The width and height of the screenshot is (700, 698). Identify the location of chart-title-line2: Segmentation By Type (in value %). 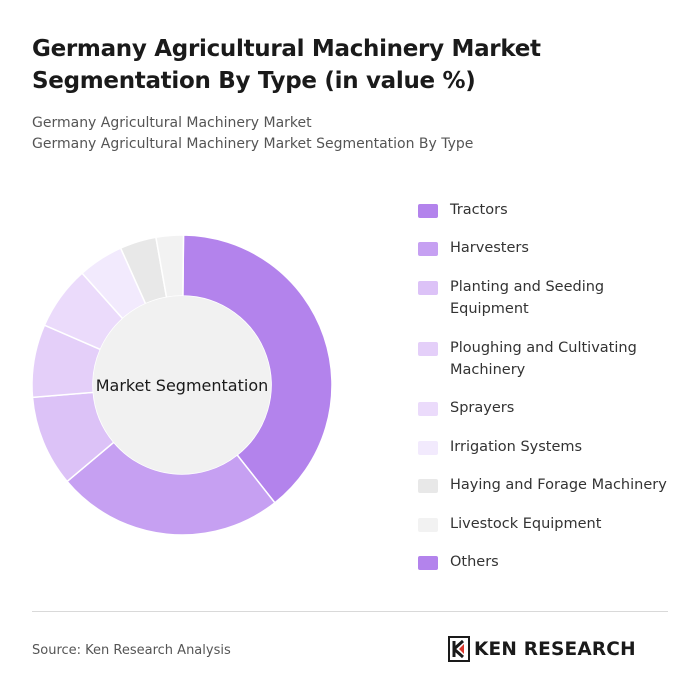
(254, 81).